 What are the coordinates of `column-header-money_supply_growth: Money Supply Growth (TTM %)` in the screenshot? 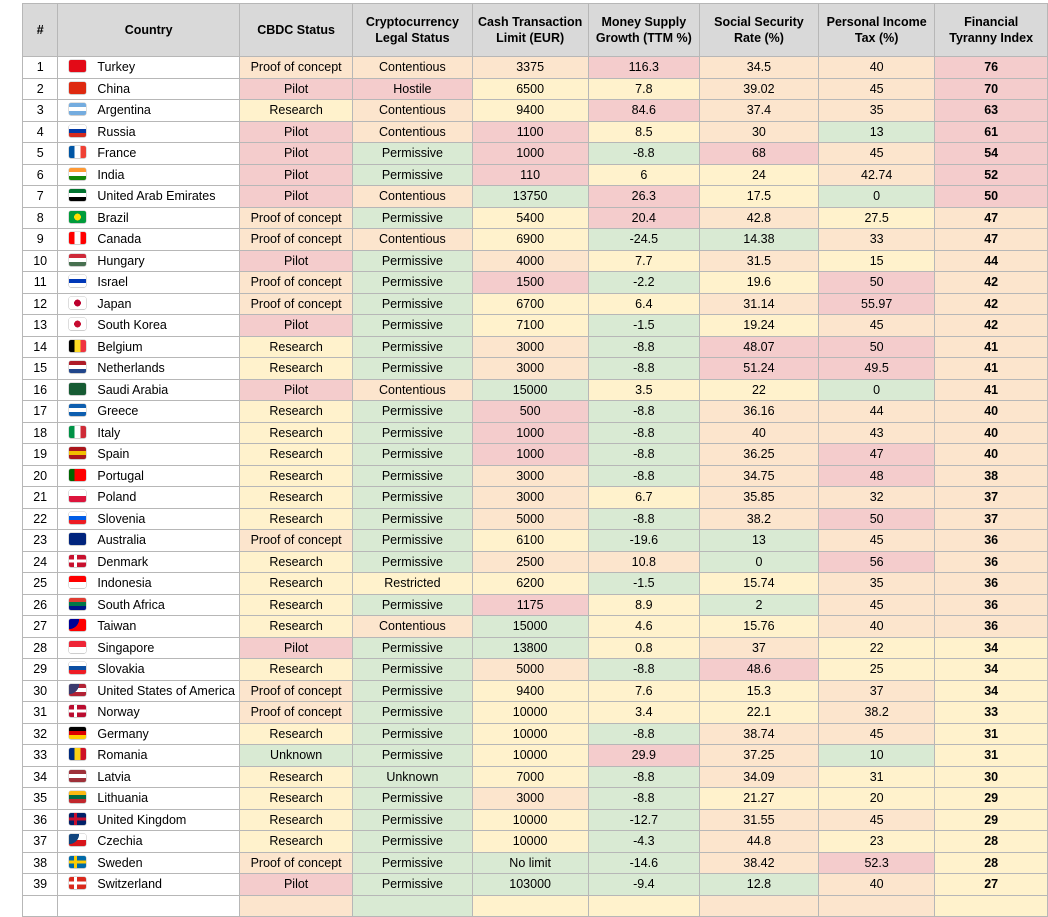 It's located at (643, 30).